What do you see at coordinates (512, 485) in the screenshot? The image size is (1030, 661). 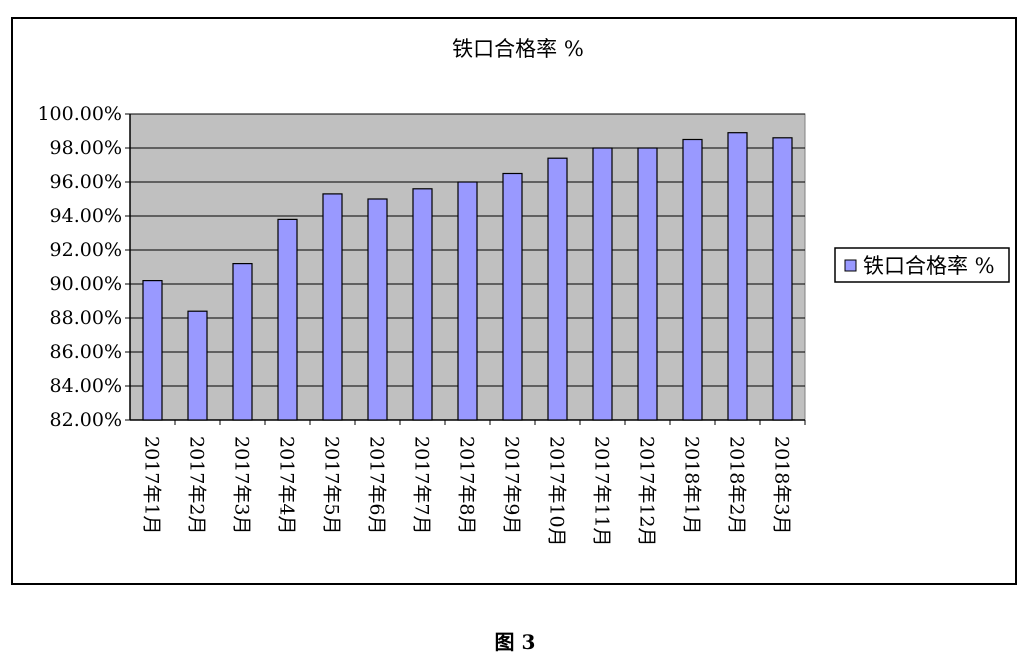 I see `x-tick-label: 2017年9月` at bounding box center [512, 485].